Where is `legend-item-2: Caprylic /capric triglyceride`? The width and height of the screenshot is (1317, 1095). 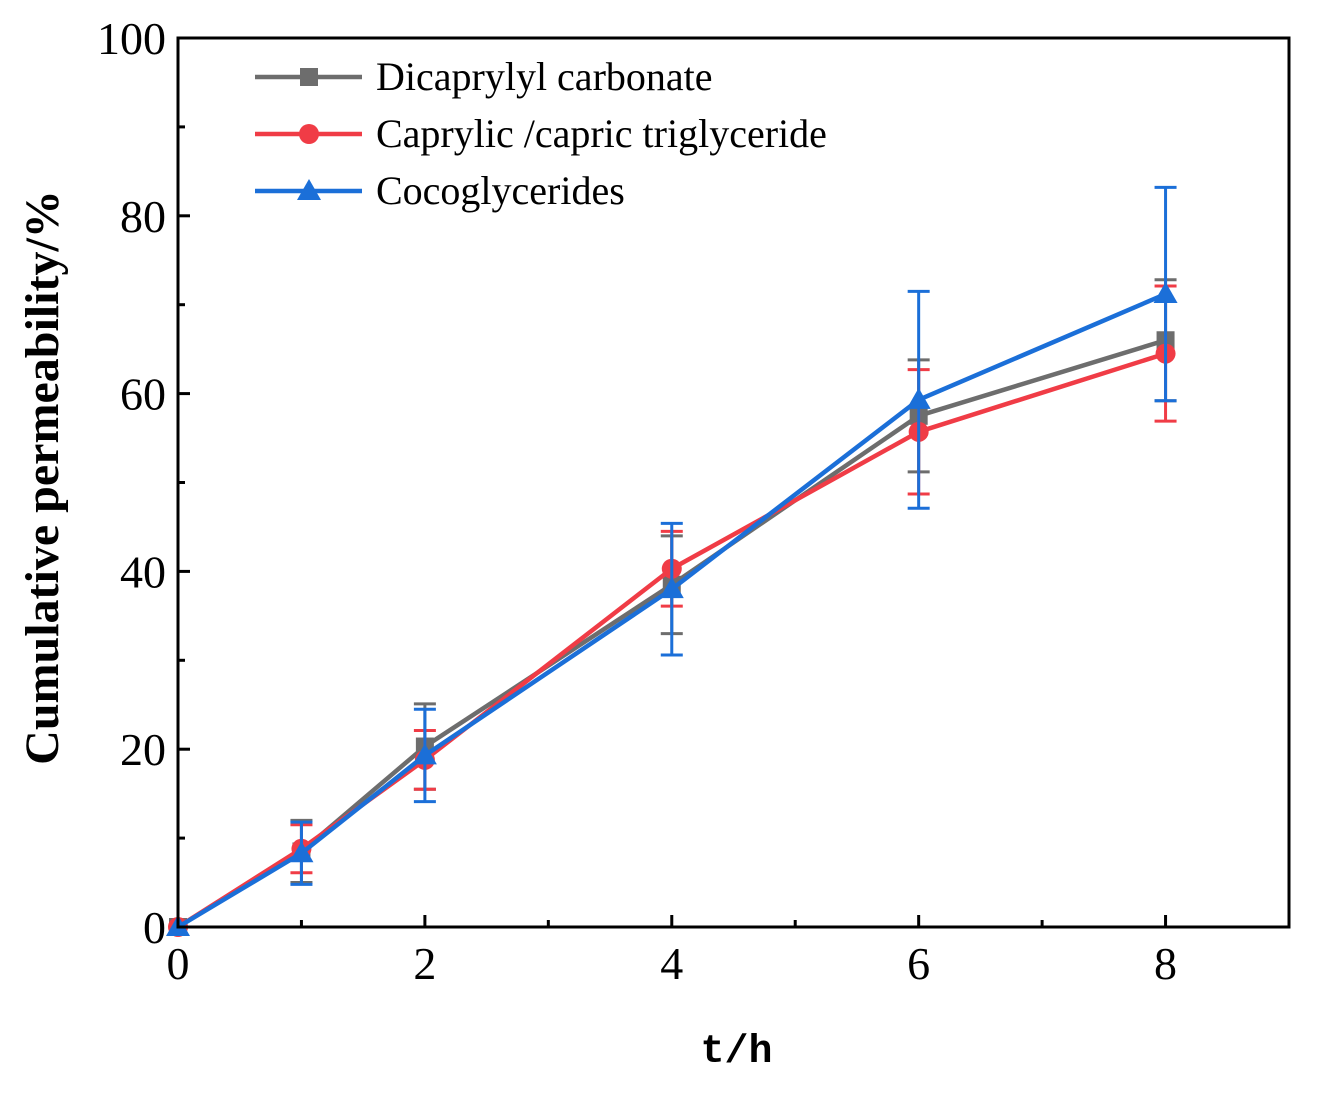
legend-item-2: Caprylic /capric triglyceride is located at coordinates (541, 133).